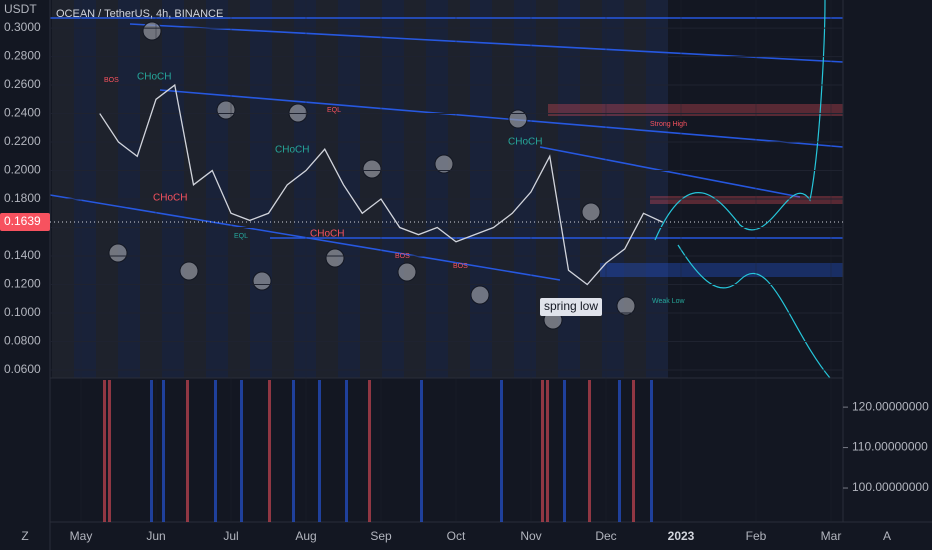  What do you see at coordinates (890, 406) in the screenshot?
I see `y2-tick-label: 120.00000000` at bounding box center [890, 406].